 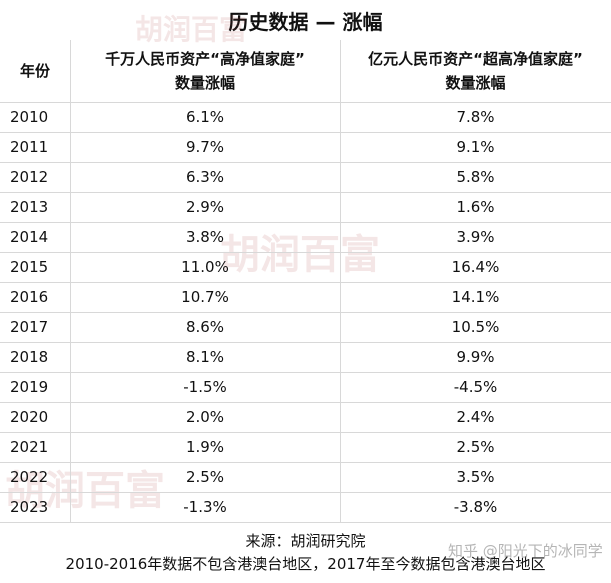 I want to click on cell: 2012, so click(x=29, y=177).